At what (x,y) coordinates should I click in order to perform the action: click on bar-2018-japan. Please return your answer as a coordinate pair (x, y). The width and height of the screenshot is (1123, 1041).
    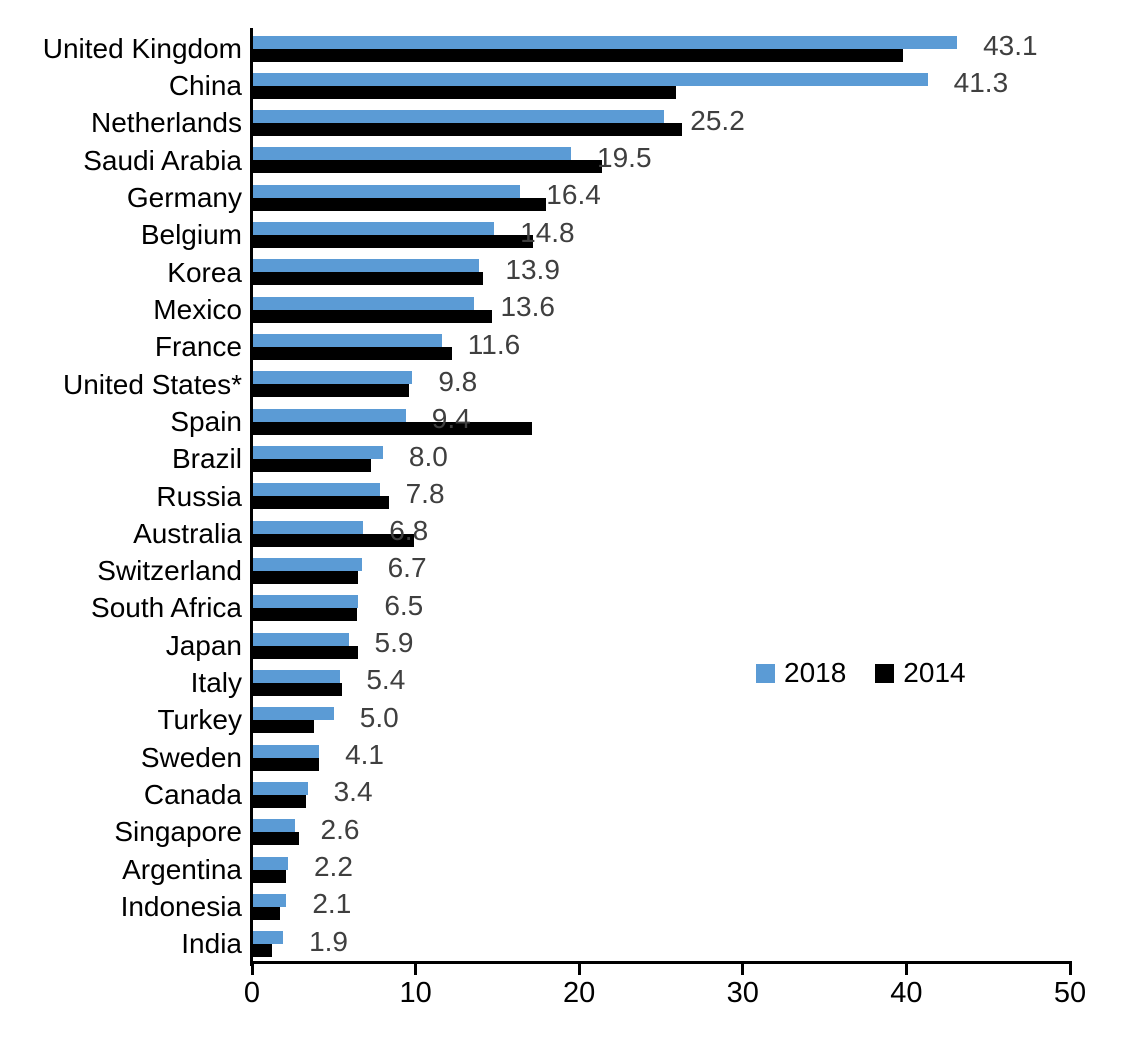
    Looking at the image, I should click on (300, 639).